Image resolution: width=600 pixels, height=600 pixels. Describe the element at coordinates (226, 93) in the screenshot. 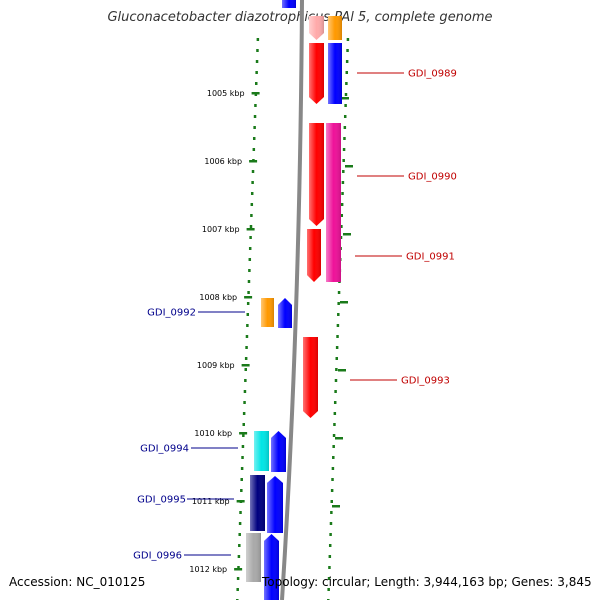

I see `kbp-tick-label: 1005 kbp` at that location.